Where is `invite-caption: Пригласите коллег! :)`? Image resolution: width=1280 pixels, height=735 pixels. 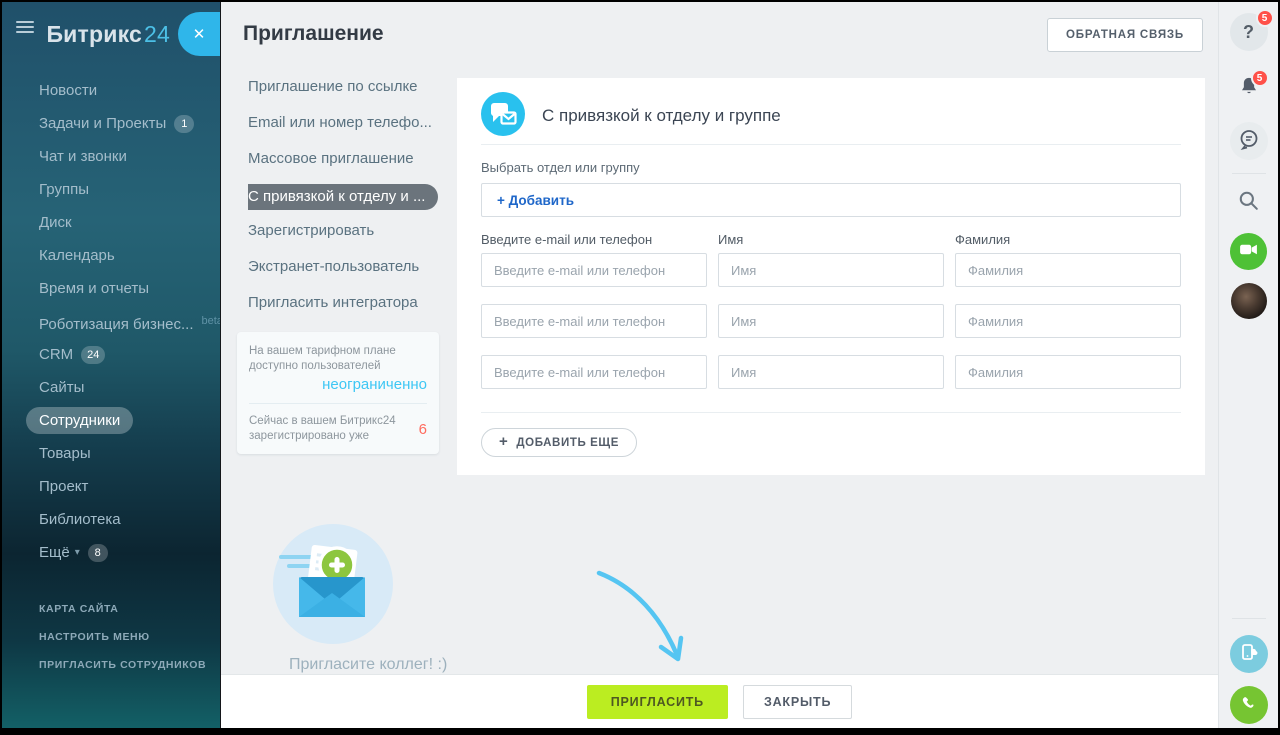 invite-caption: Пригласите коллег! :) is located at coordinates (368, 664).